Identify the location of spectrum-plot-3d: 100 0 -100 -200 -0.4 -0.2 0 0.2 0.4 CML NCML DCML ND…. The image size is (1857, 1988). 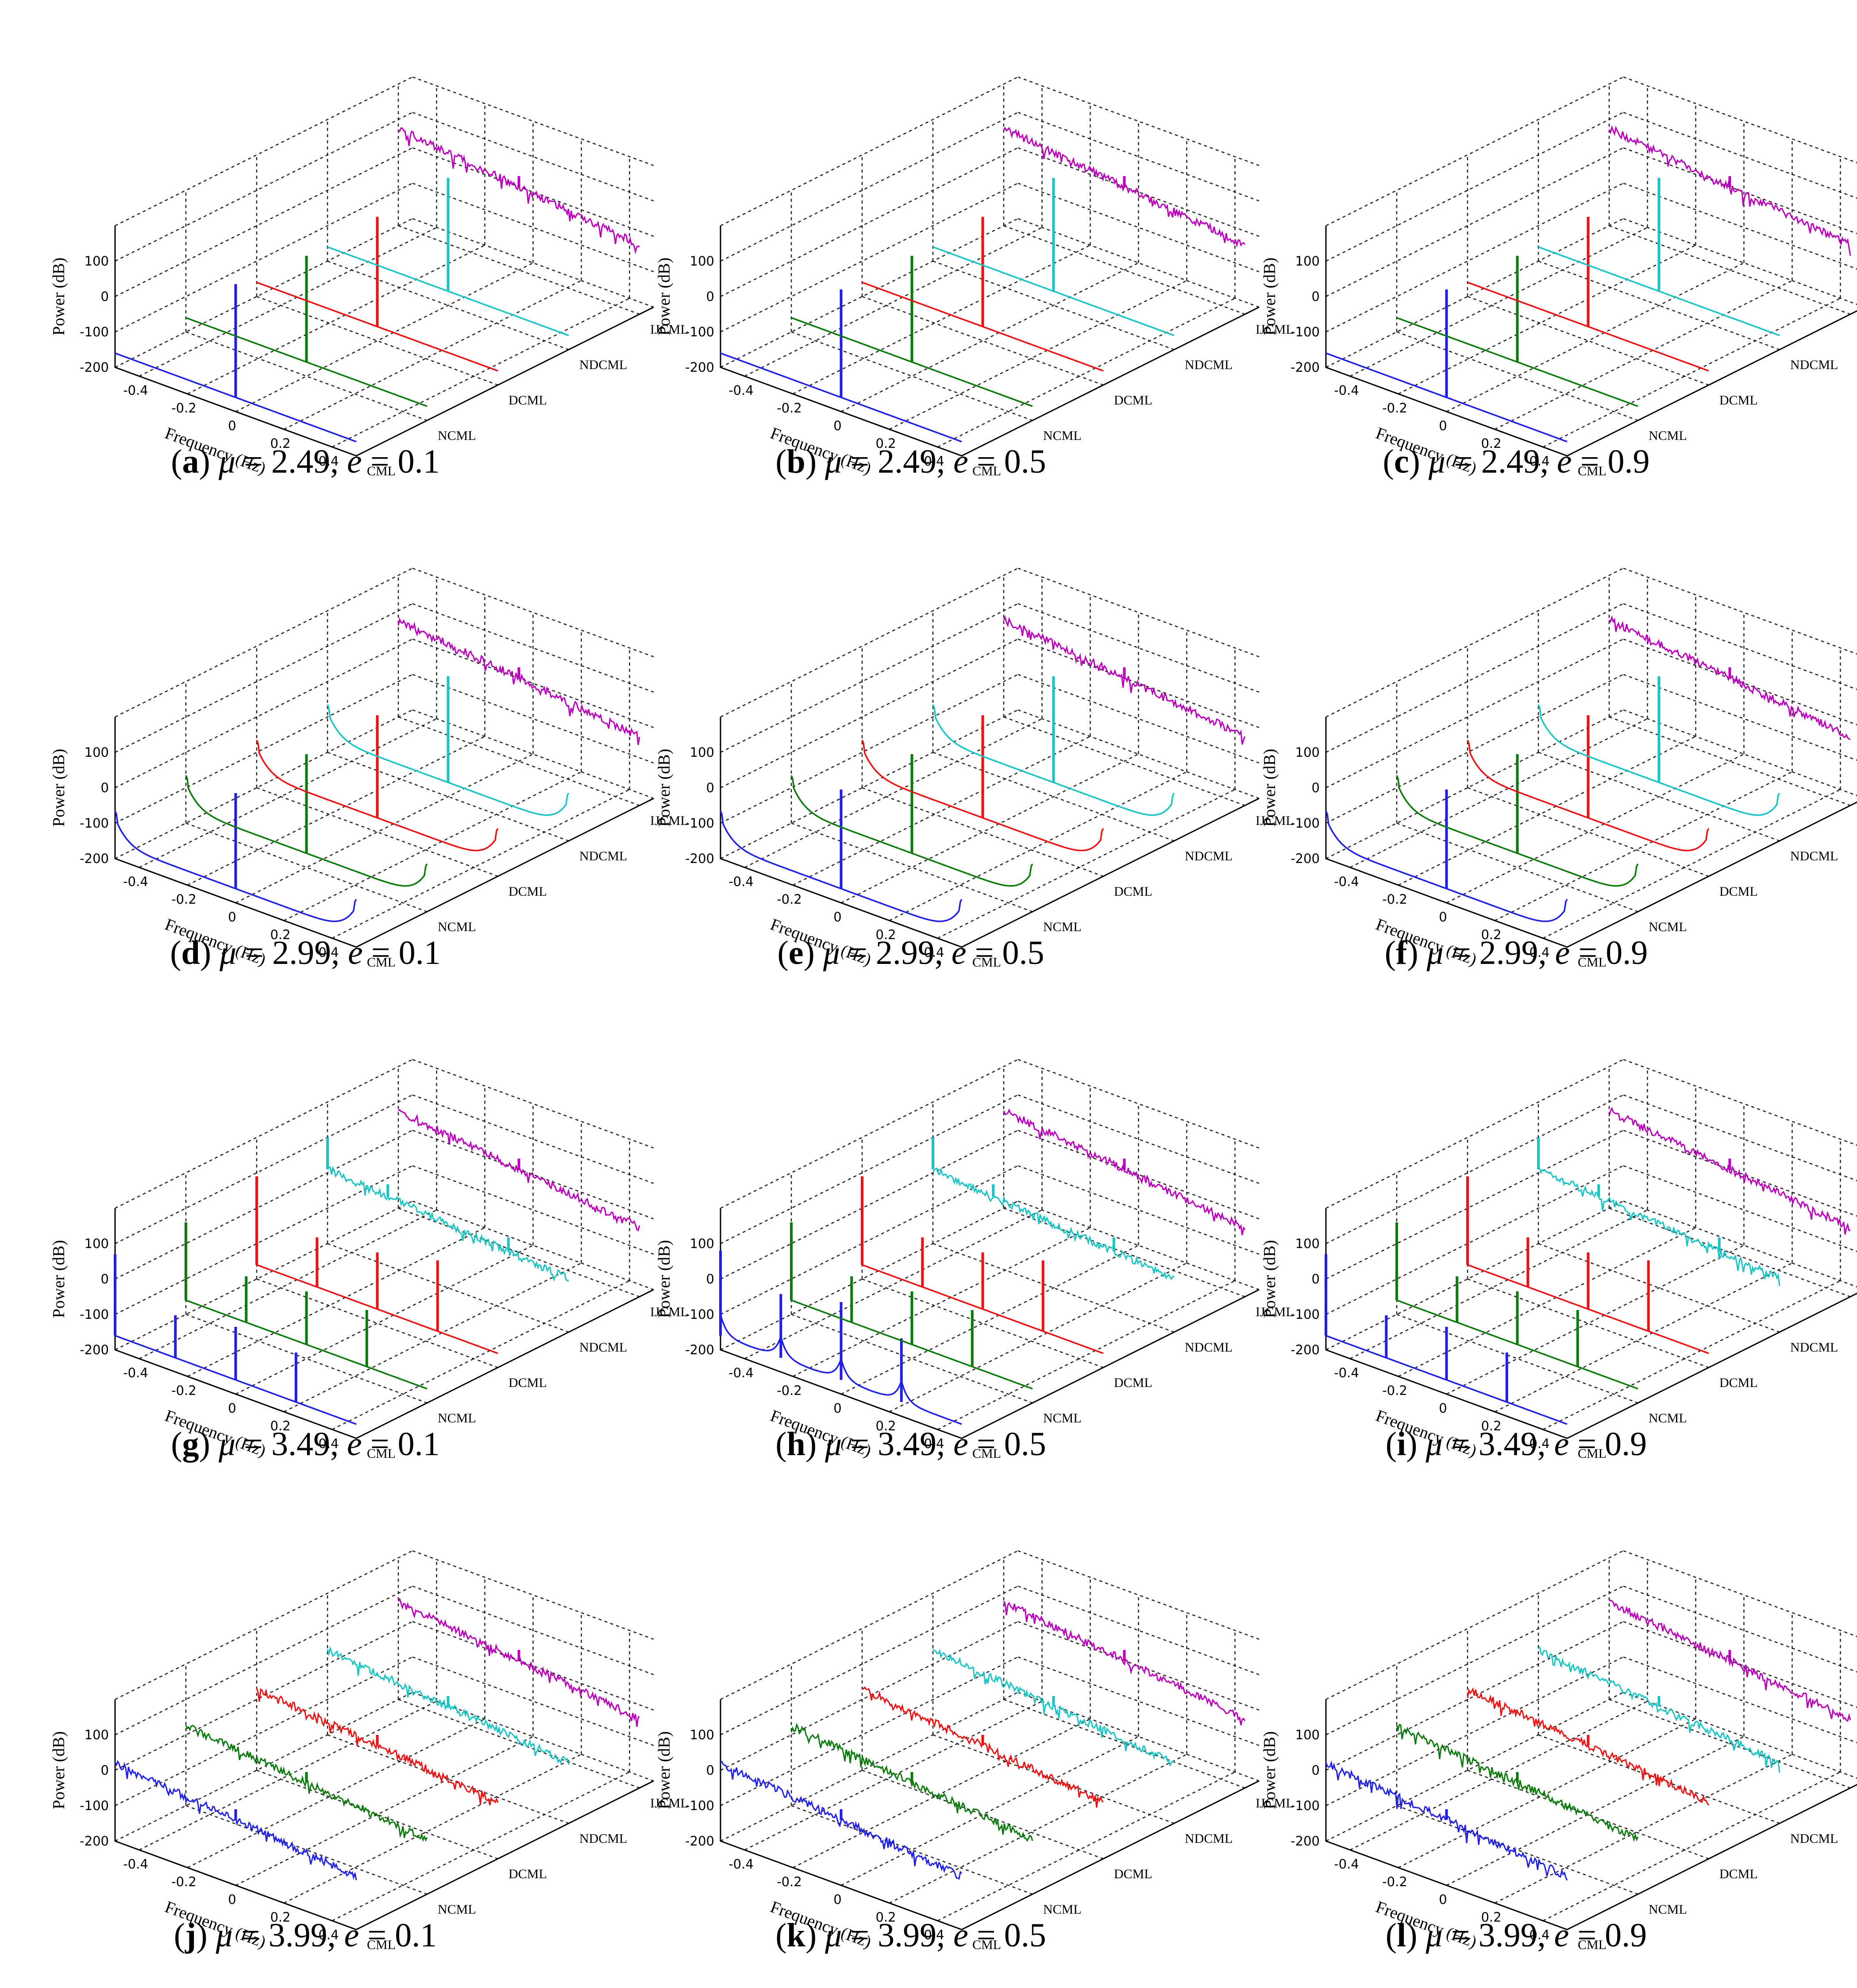
(974, 1751).